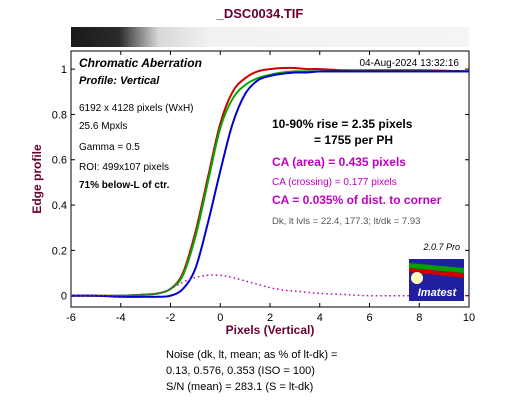  Describe the element at coordinates (342, 124) in the screenshot. I see `rise-line-1: 10-90% rise = 2.35 pixels` at that location.